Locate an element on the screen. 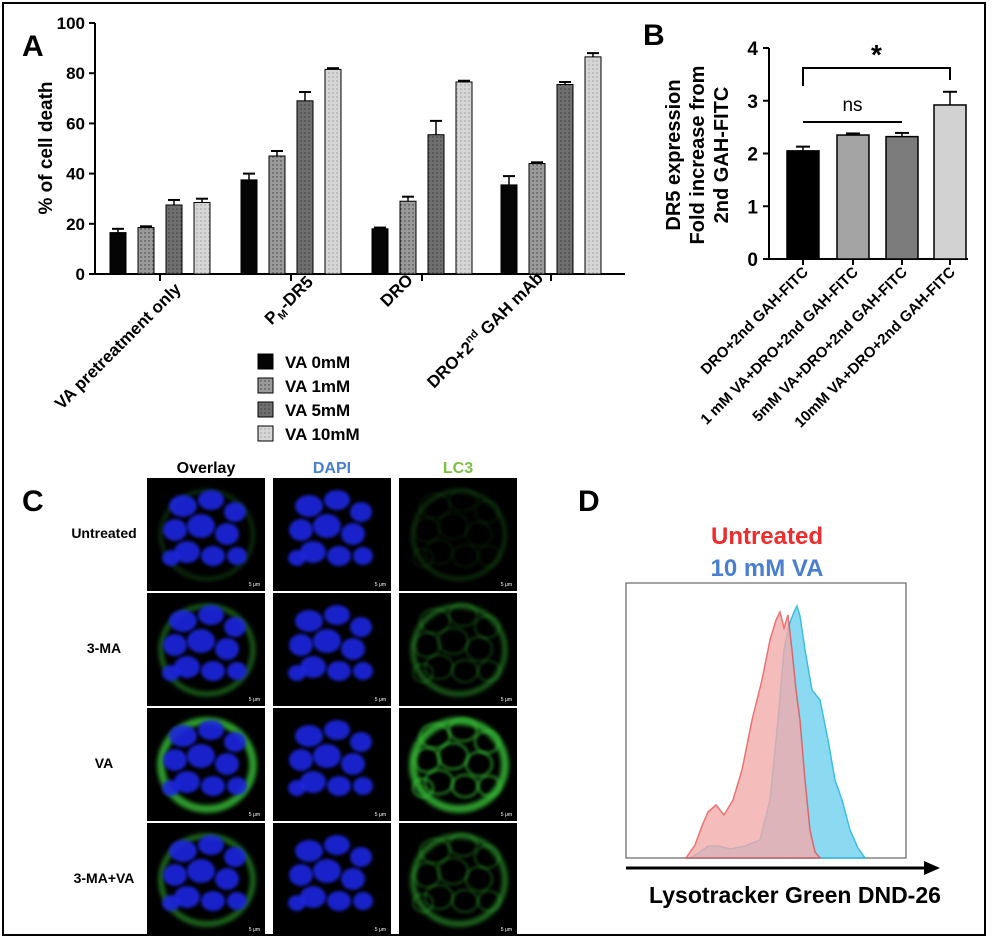  legend-label: VA 10mM is located at coordinates (322, 434).